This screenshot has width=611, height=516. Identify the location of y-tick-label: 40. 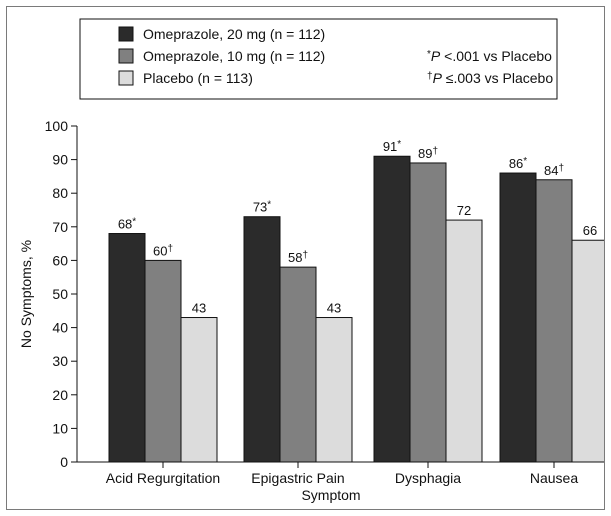
(60, 328).